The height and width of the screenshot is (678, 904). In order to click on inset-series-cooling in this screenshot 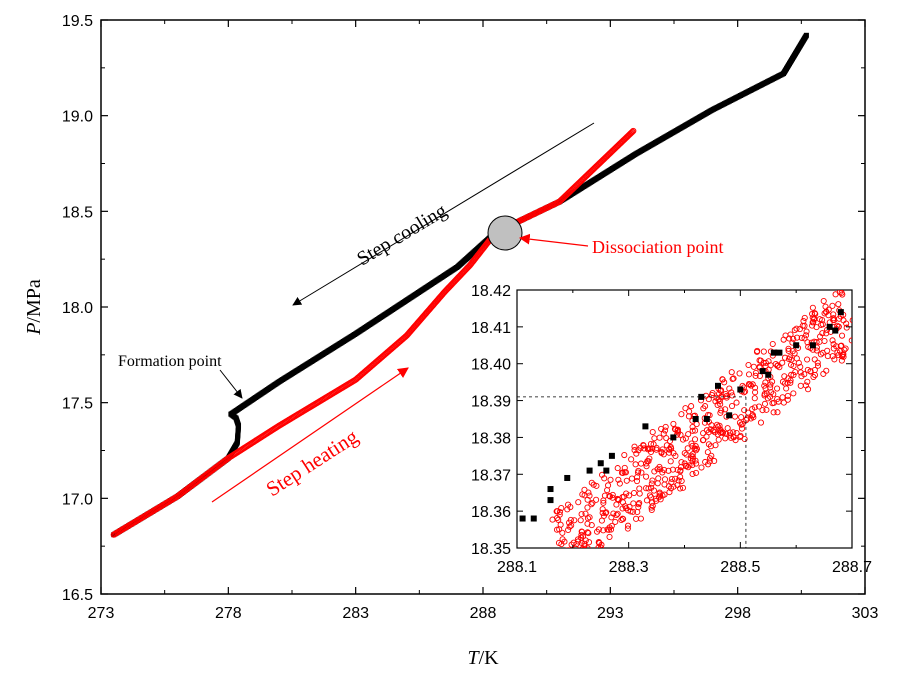, I will do `click(681, 415)`.